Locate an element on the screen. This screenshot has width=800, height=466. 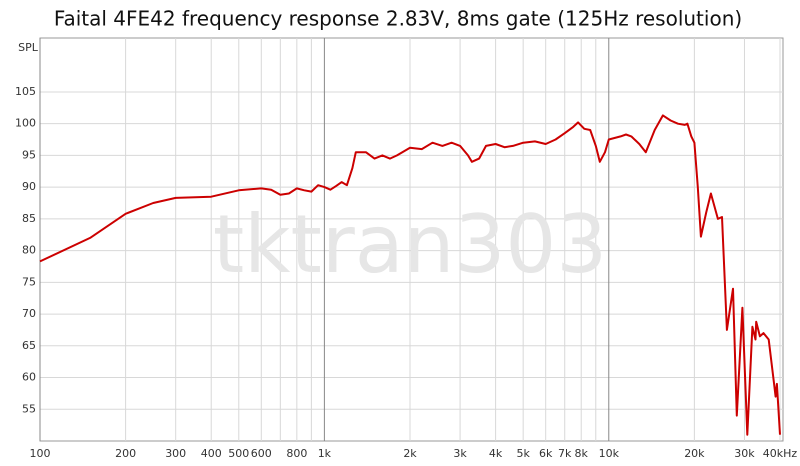
x-tick-label: 10k is located at coordinates (609, 453).